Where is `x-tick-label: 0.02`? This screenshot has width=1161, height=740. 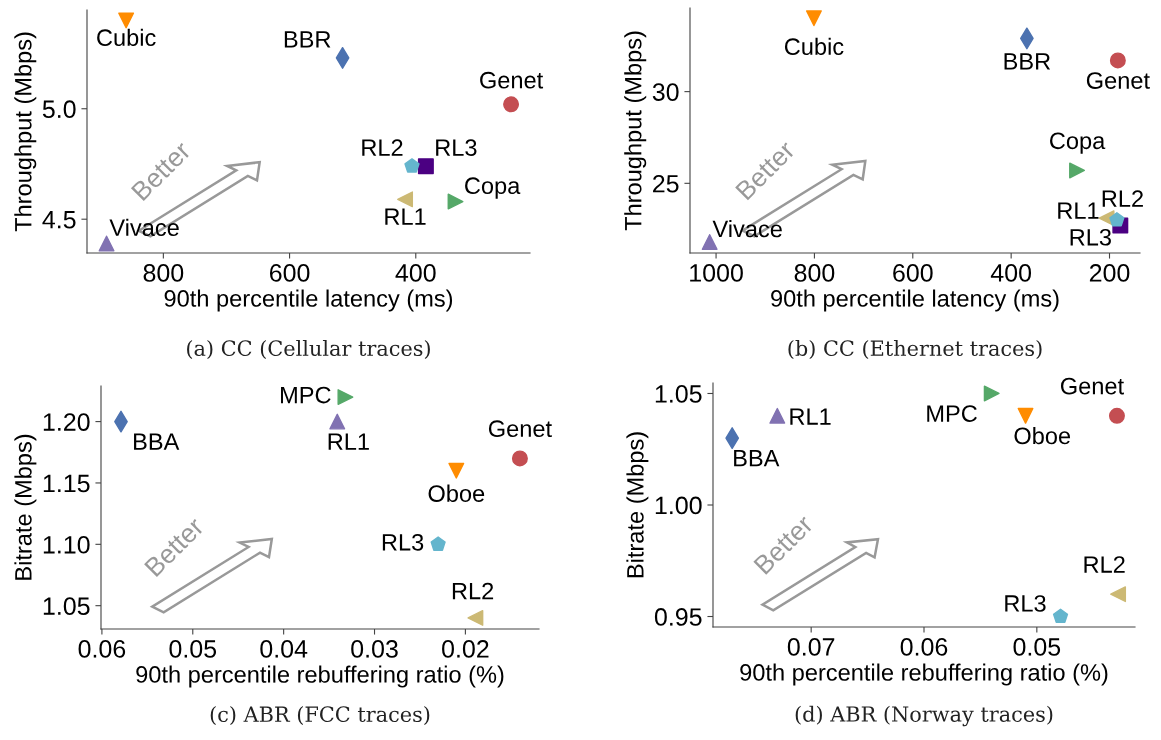 x-tick-label: 0.02 is located at coordinates (465, 649).